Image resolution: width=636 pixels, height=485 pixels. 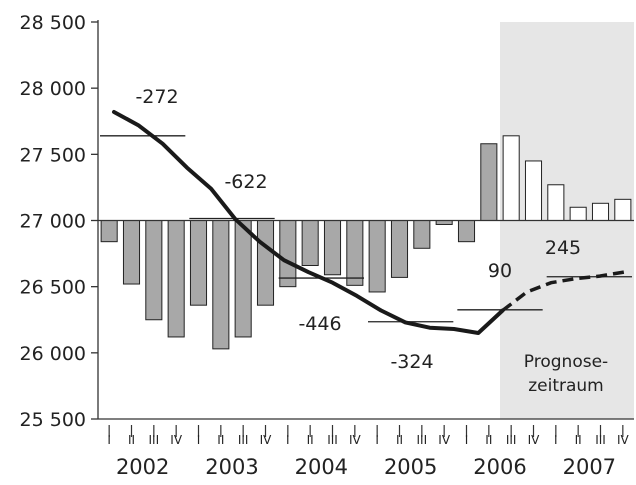 I want to click on year-change-label-2005: -324, so click(x=411, y=362).